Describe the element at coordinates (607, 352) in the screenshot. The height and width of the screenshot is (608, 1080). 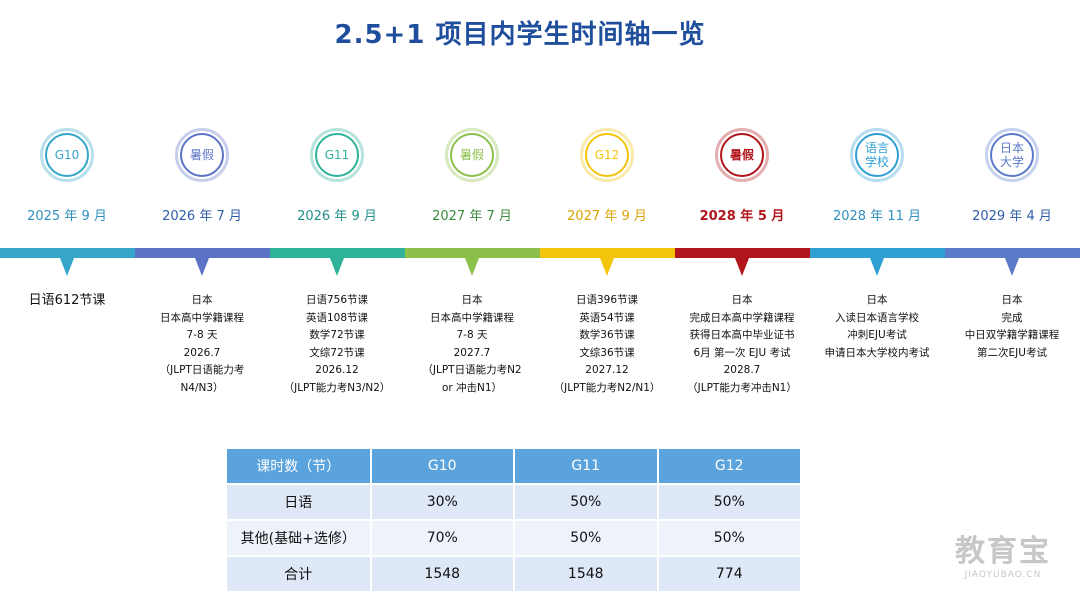
I see `description-line: 文综36节课` at that location.